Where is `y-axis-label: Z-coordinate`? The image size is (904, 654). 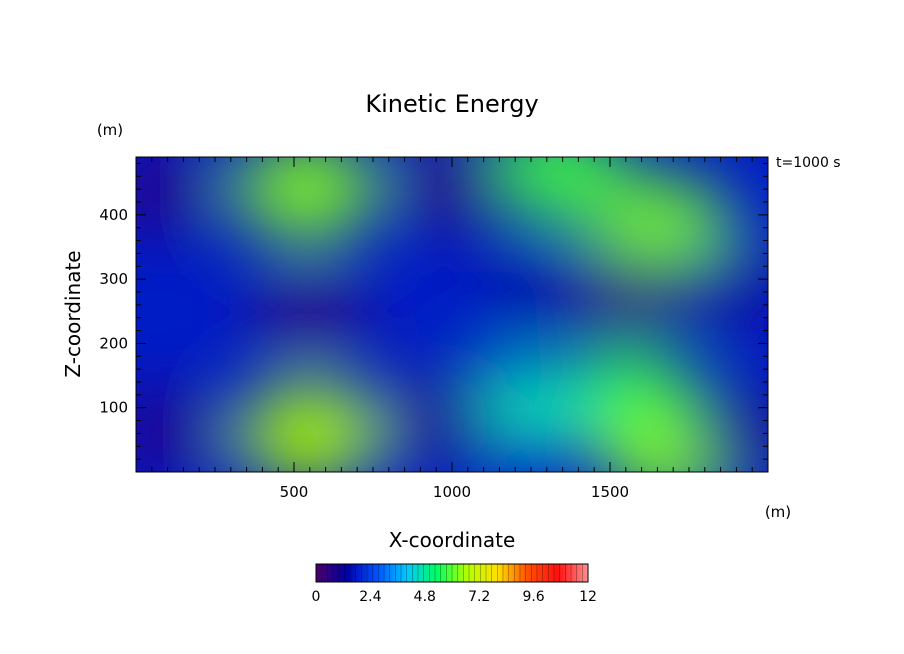 y-axis-label: Z-coordinate is located at coordinates (73, 313).